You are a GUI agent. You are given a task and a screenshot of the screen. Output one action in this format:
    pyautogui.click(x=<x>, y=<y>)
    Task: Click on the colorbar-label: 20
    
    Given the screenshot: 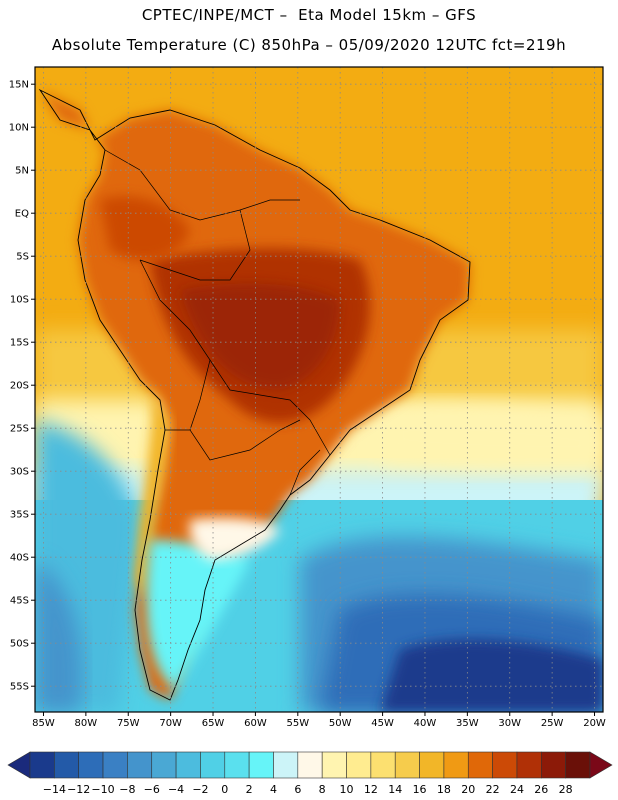 What is the action you would take?
    pyautogui.click(x=468, y=789)
    